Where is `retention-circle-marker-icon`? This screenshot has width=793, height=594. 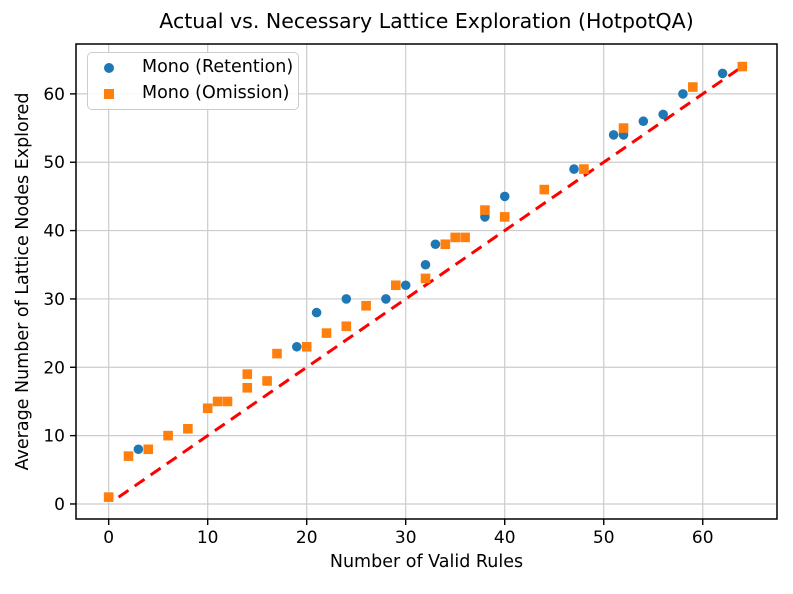
retention-circle-marker-icon is located at coordinates (109, 68).